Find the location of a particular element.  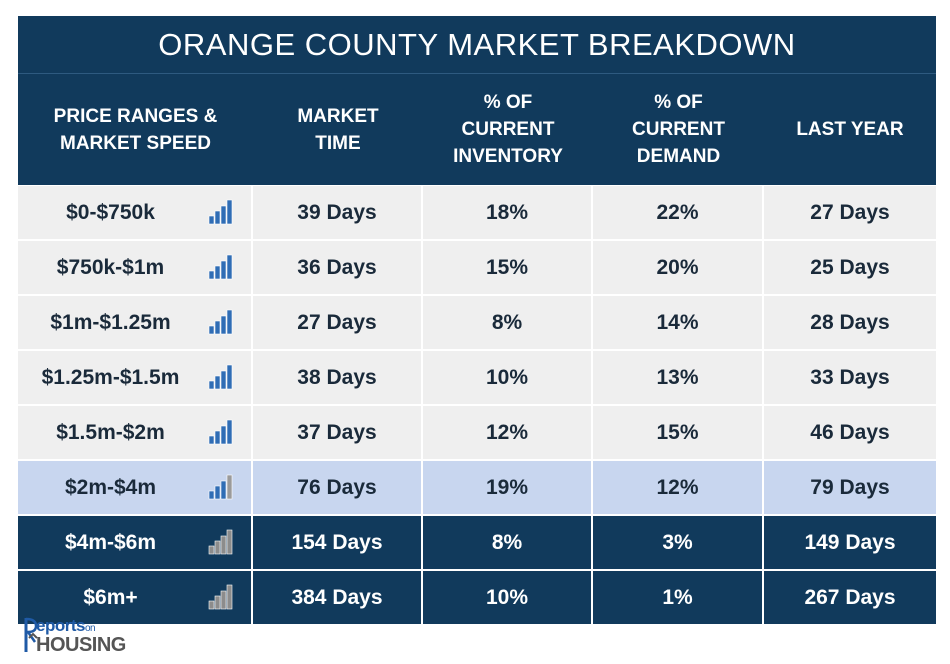

market-time-cell: 384 Days is located at coordinates (338, 597).